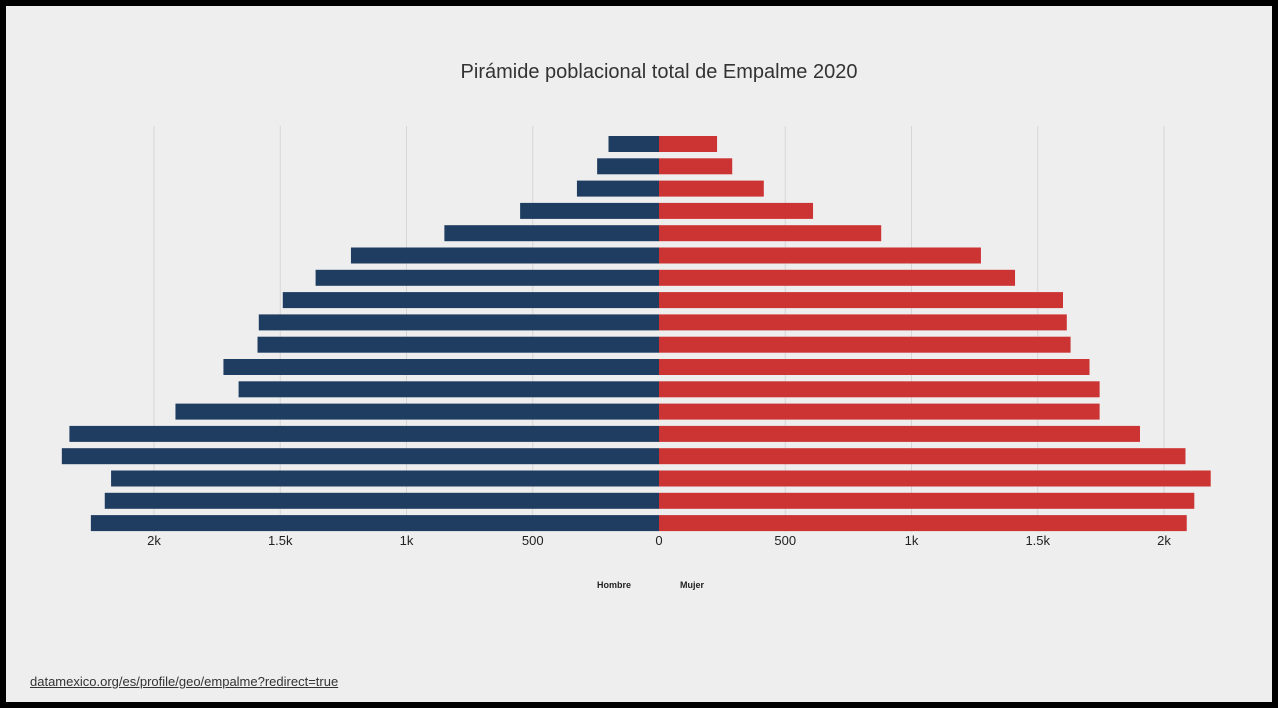  I want to click on legend: Hombre Mujer, so click(651, 585).